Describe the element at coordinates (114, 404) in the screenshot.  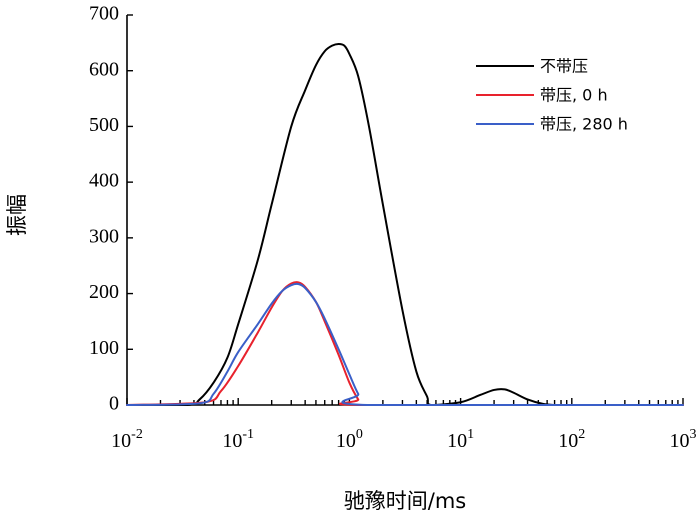
I see `y-tick-label: 0` at that location.